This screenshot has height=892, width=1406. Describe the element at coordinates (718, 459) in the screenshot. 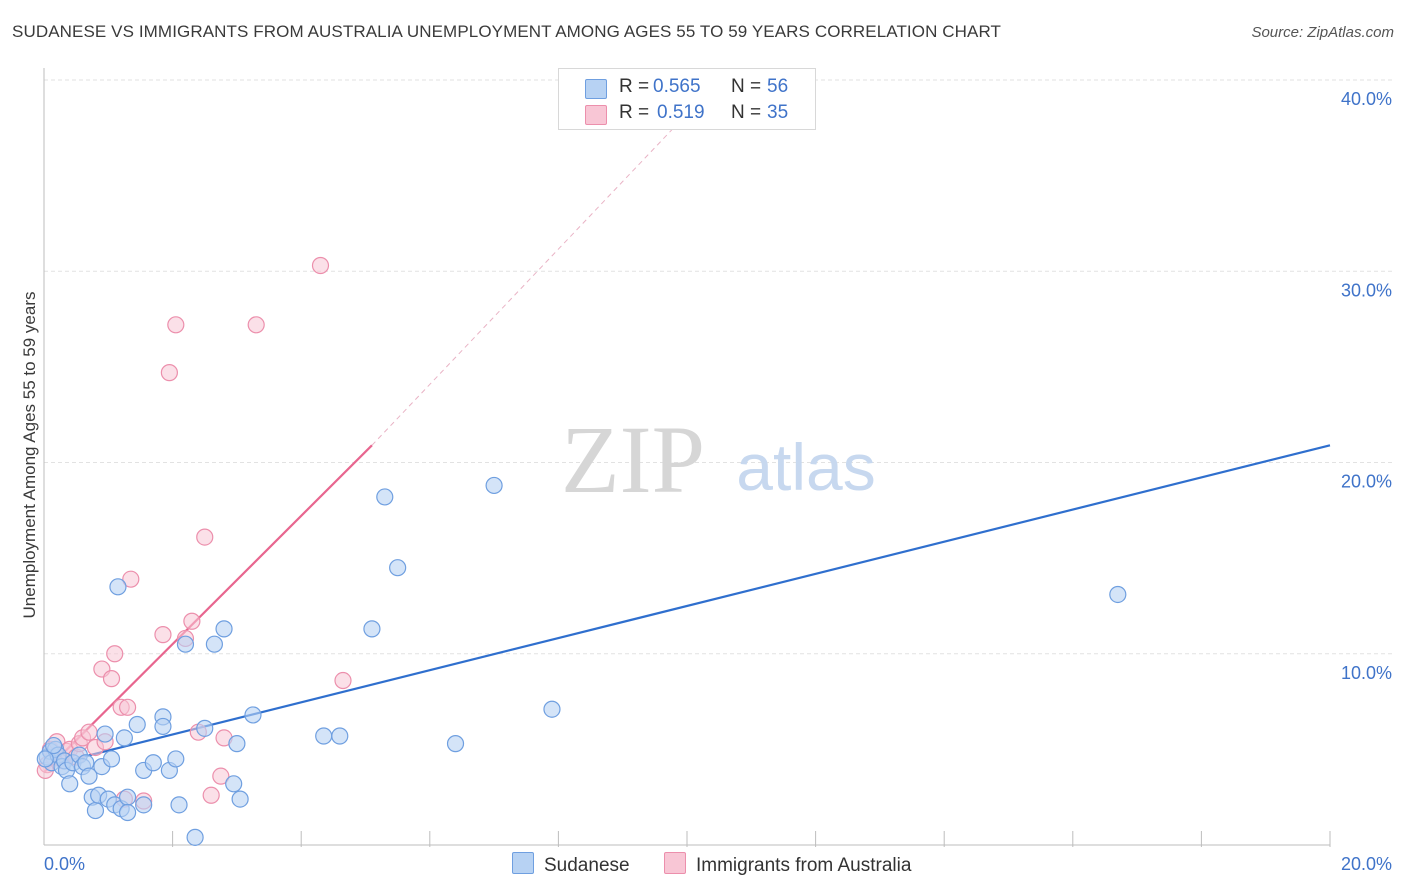

I see `watermark: ZIP atlas` at that location.